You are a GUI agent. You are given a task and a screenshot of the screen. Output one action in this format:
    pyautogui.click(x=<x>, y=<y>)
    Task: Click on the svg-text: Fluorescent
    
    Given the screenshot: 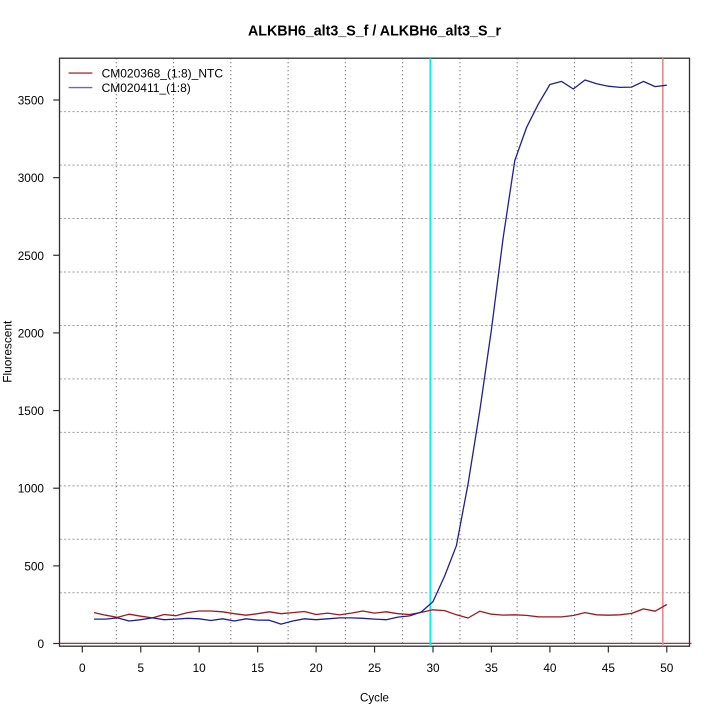 What is the action you would take?
    pyautogui.click(x=8, y=351)
    